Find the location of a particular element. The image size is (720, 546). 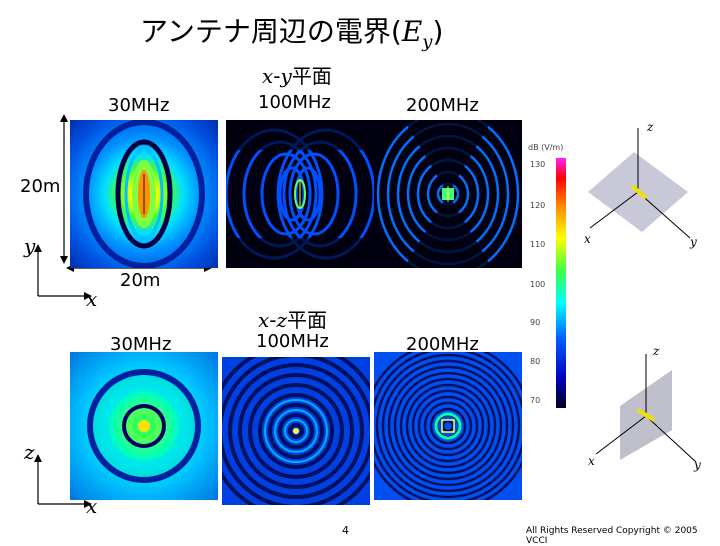

axis-indicator-xy is located at coordinates (63, 272).